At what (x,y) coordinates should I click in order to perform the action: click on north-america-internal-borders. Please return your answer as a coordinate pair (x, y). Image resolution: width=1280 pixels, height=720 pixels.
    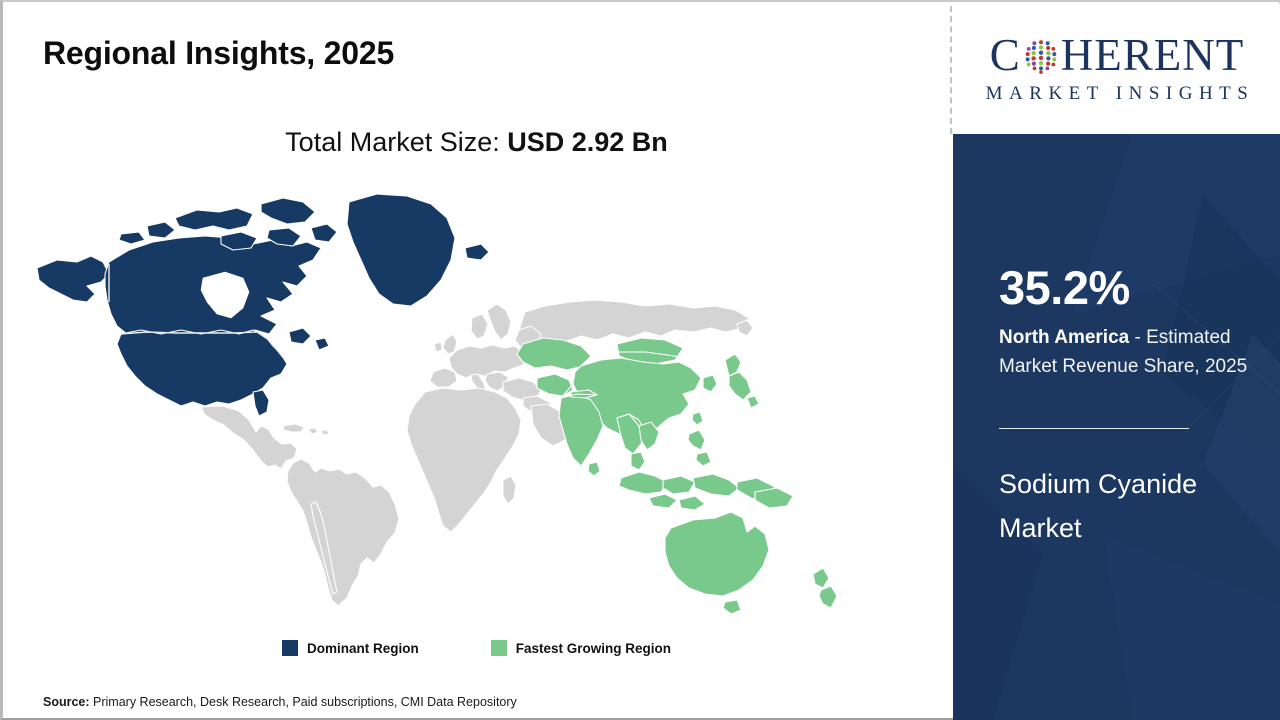
    Looking at the image, I should click on (197, 312).